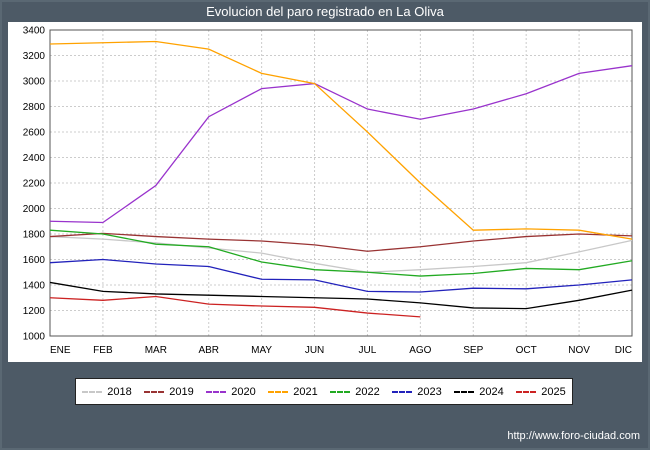 Image resolution: width=650 pixels, height=450 pixels. What do you see at coordinates (34, 107) in the screenshot?
I see `y-tick-label: 2800` at bounding box center [34, 107].